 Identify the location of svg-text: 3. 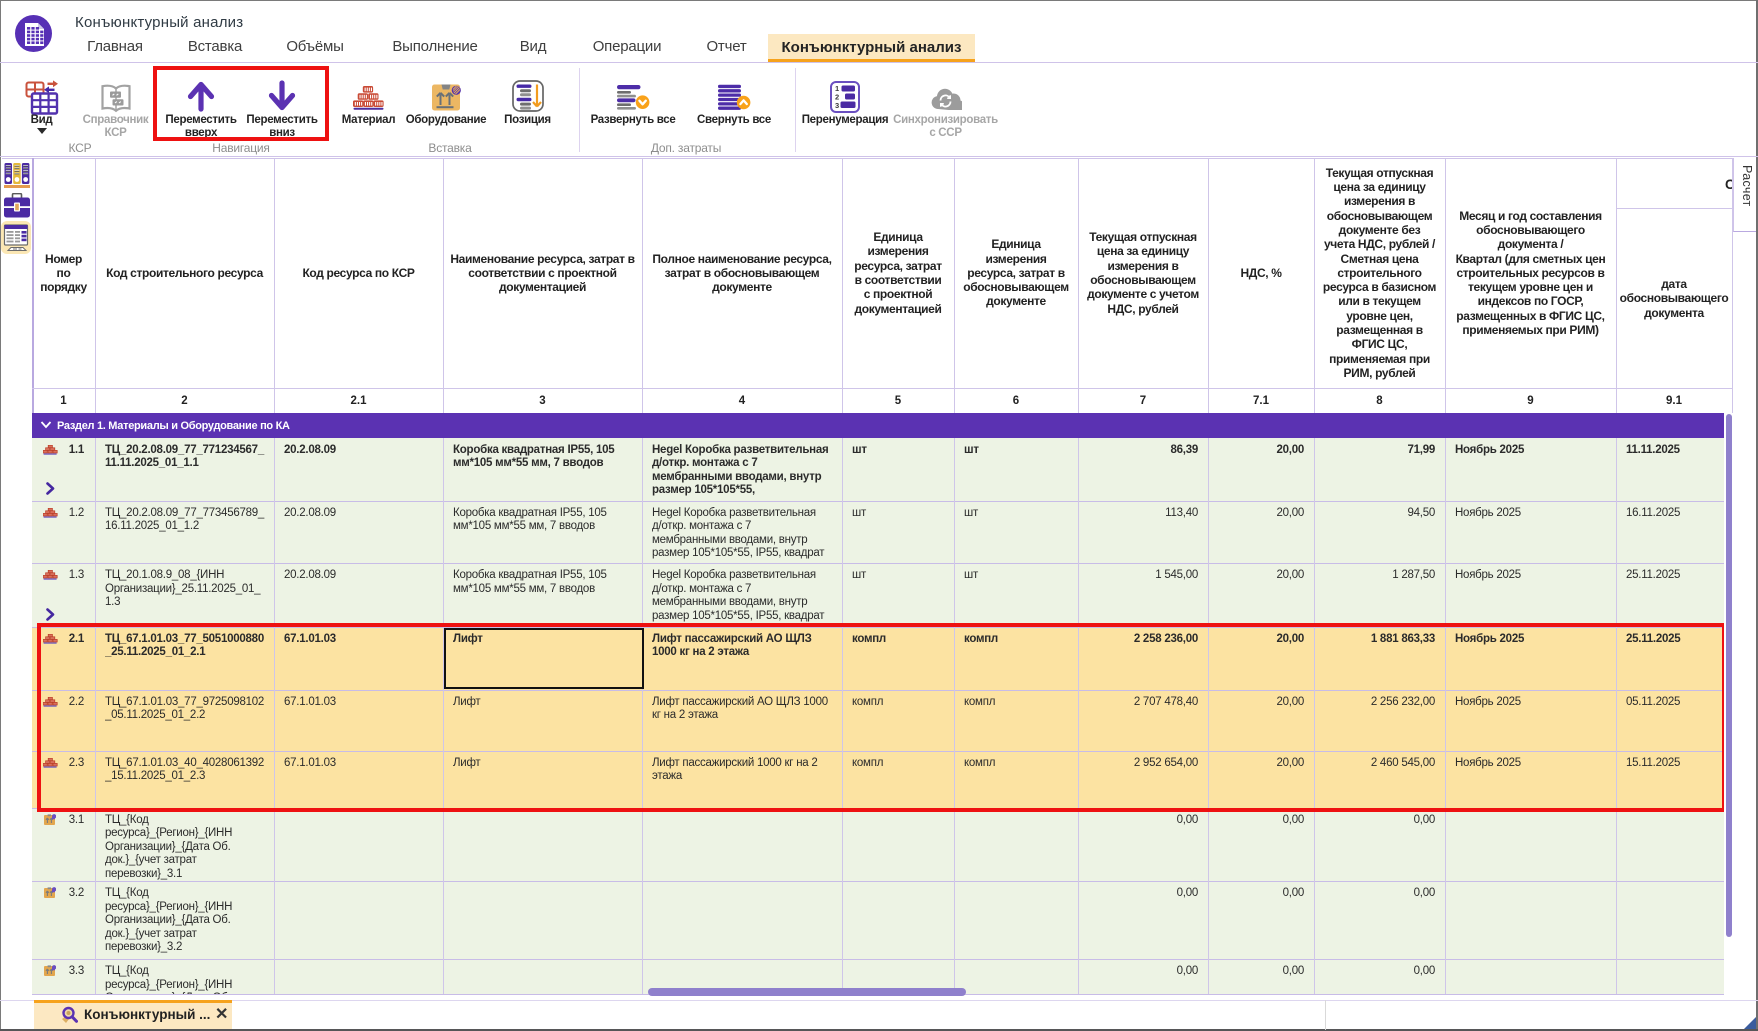
(837, 105).